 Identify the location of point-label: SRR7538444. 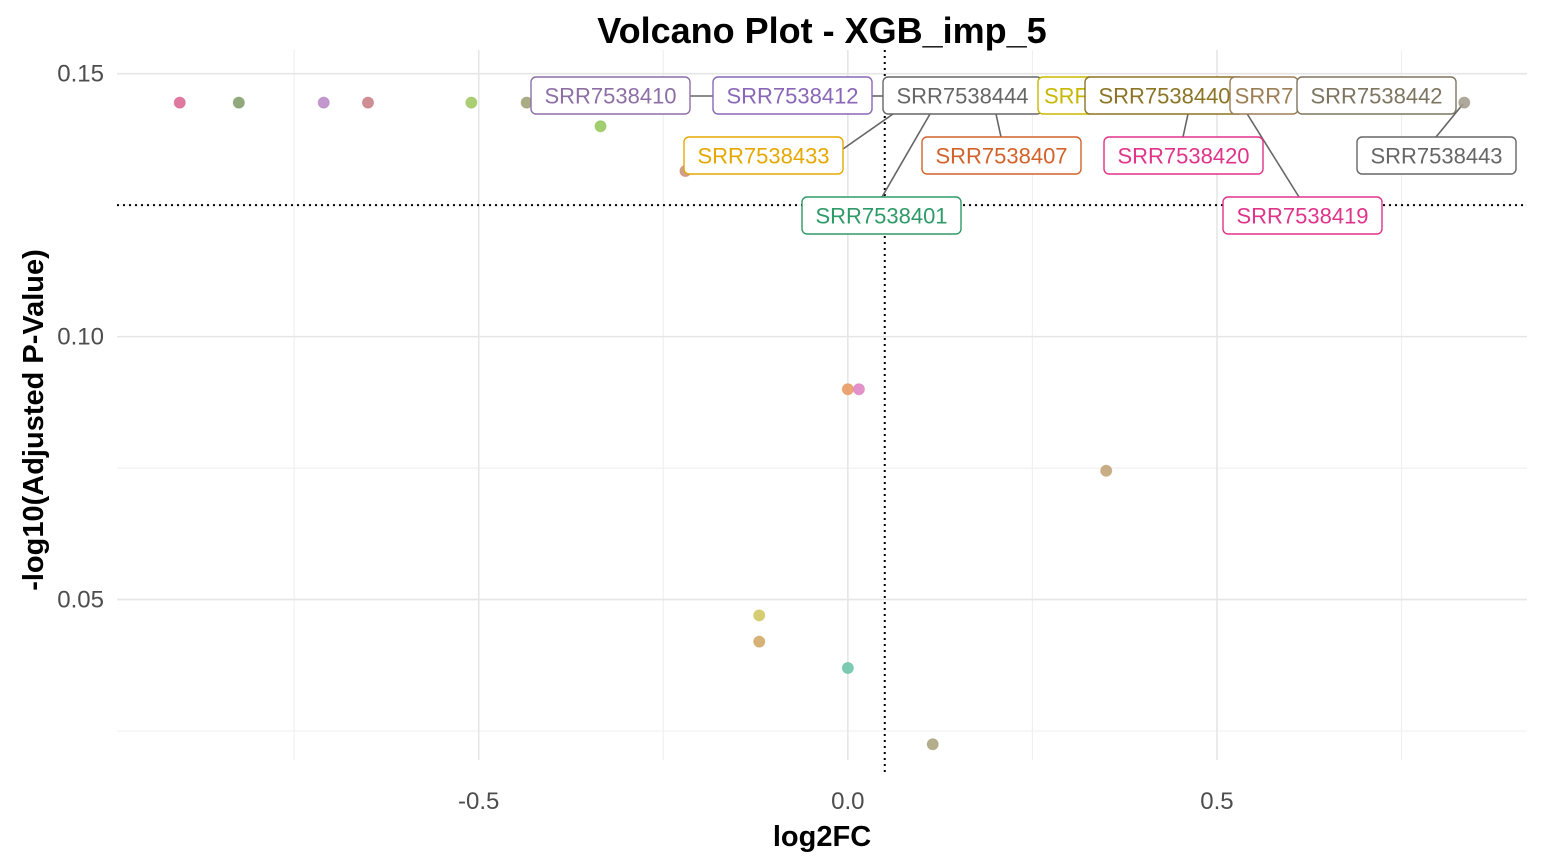
(962, 95).